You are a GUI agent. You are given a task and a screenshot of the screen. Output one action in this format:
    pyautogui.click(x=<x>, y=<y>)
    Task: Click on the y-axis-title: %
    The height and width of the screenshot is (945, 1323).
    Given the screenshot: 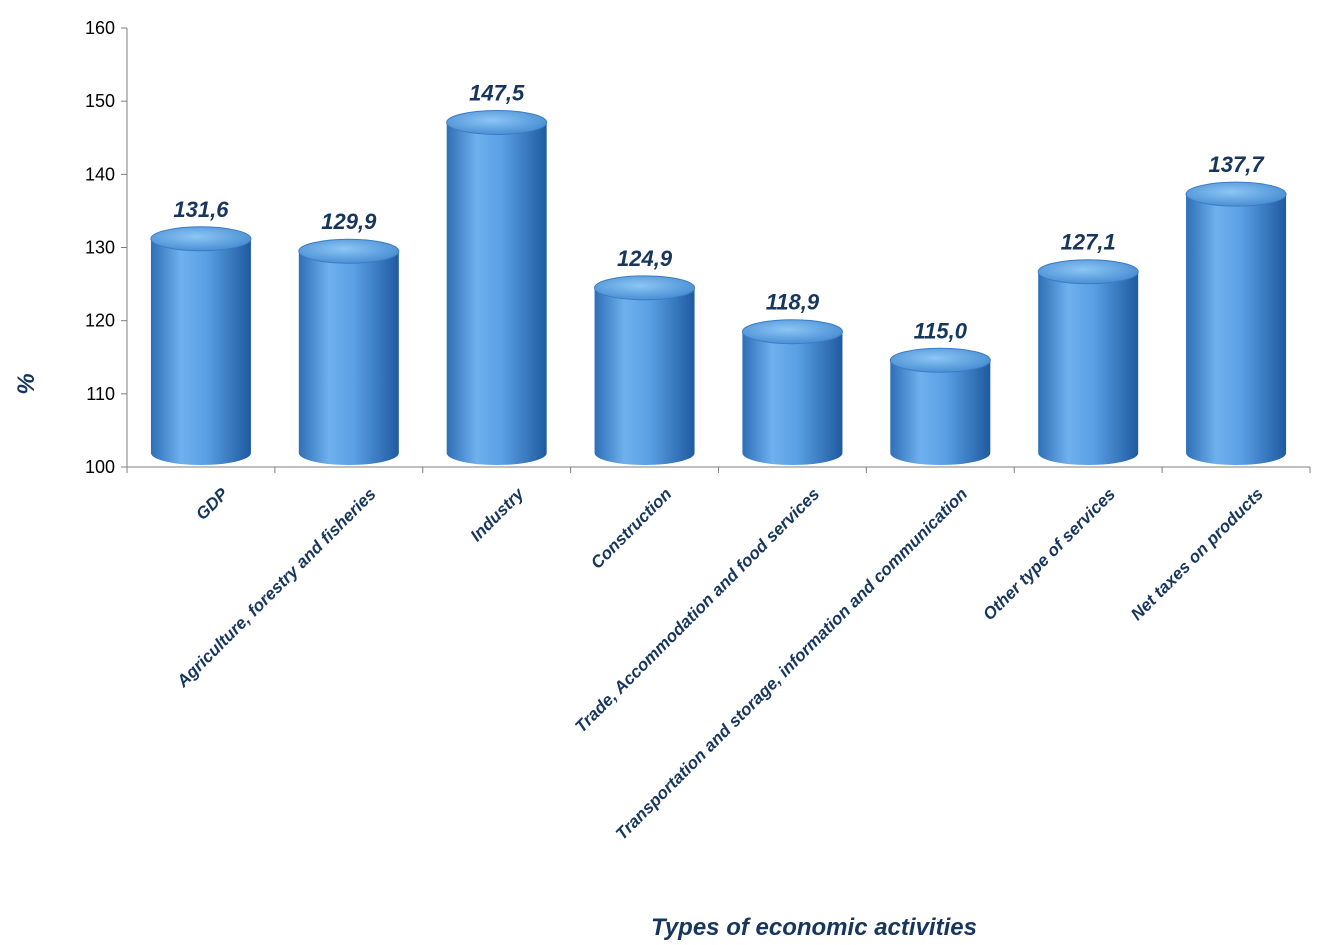 What is the action you would take?
    pyautogui.click(x=26, y=383)
    